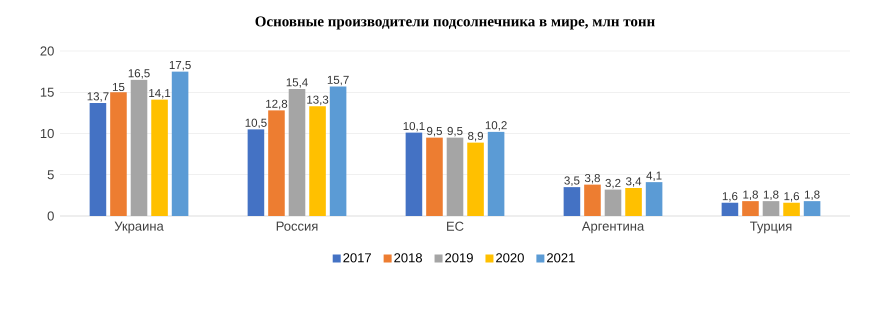 This screenshot has height=311, width=885. I want to click on data-label: 15, so click(118, 87).